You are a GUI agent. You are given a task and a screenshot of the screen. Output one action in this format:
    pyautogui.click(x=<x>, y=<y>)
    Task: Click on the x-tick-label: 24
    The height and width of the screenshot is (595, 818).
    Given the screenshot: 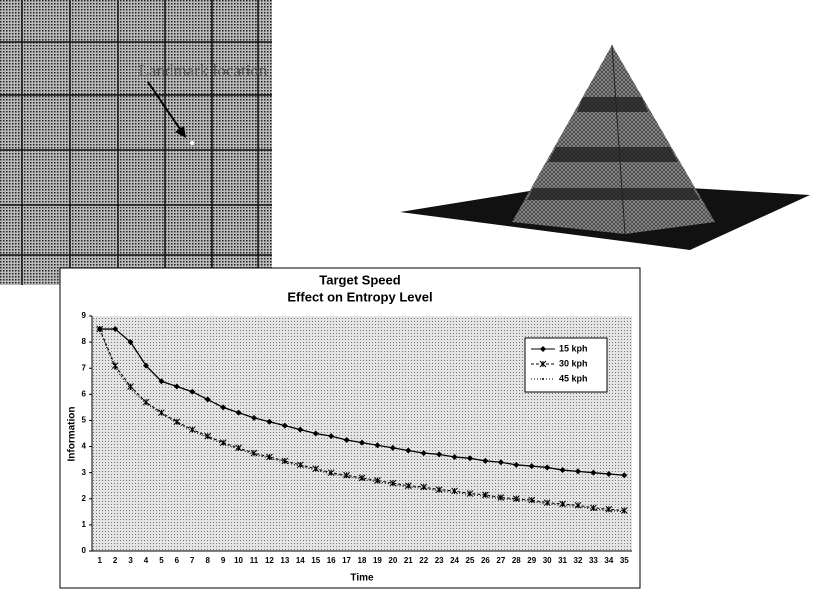 What is the action you would take?
    pyautogui.click(x=454, y=560)
    